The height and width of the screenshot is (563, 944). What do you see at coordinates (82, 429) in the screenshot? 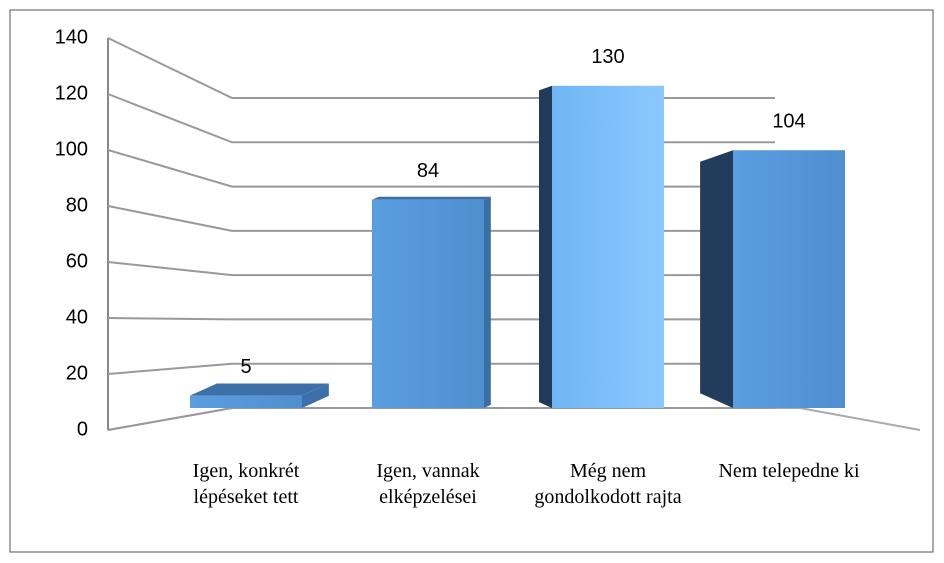
I see `y-tick-label: 0` at bounding box center [82, 429].